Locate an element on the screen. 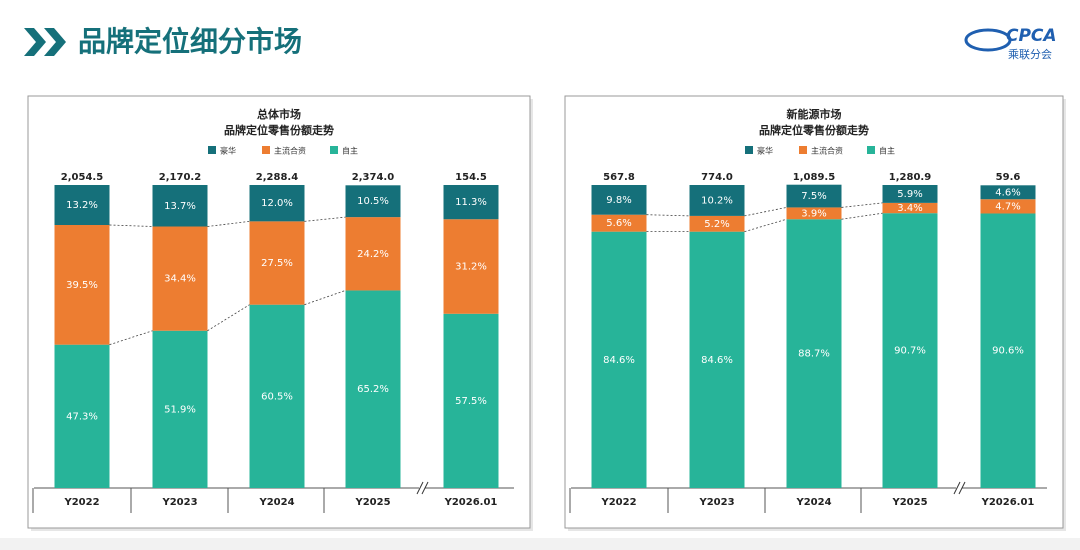  total-label: 774.0 is located at coordinates (717, 177).